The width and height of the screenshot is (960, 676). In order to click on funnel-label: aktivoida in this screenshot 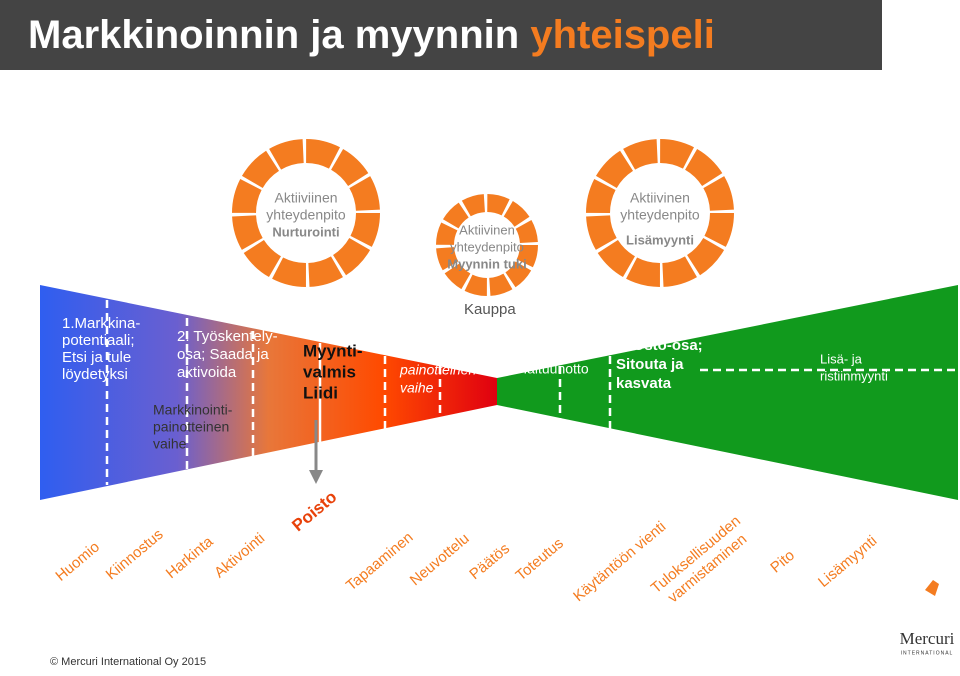, I will do `click(207, 372)`.